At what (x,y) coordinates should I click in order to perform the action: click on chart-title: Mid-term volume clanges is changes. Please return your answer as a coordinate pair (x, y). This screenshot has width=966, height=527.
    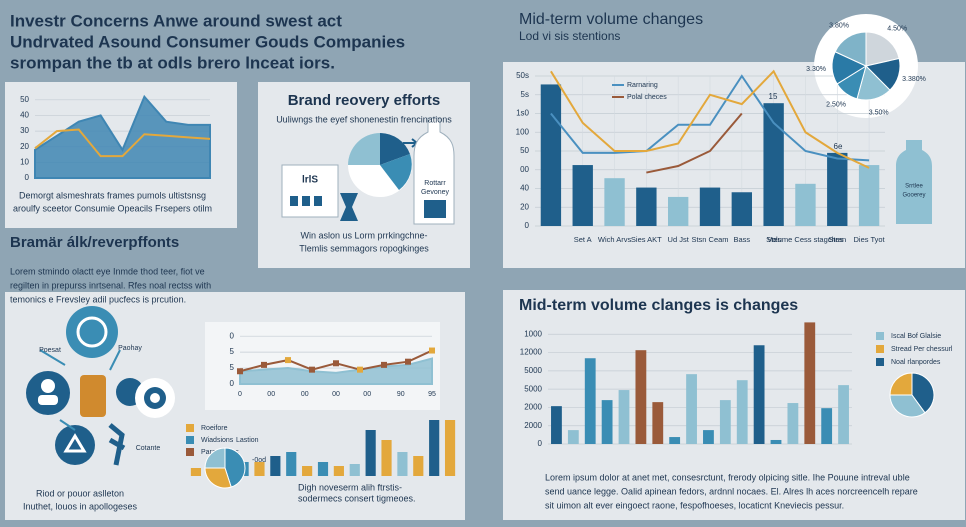
    Looking at the image, I should click on (658, 305).